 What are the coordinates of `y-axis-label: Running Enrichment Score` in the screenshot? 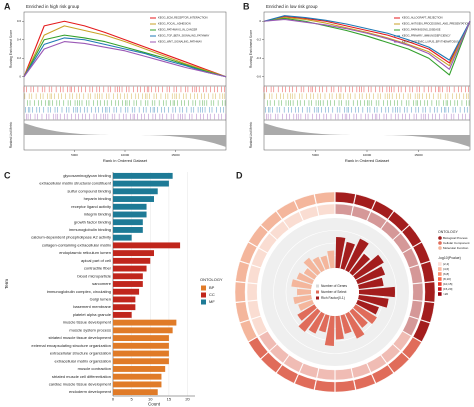 It's located at (251, 49).